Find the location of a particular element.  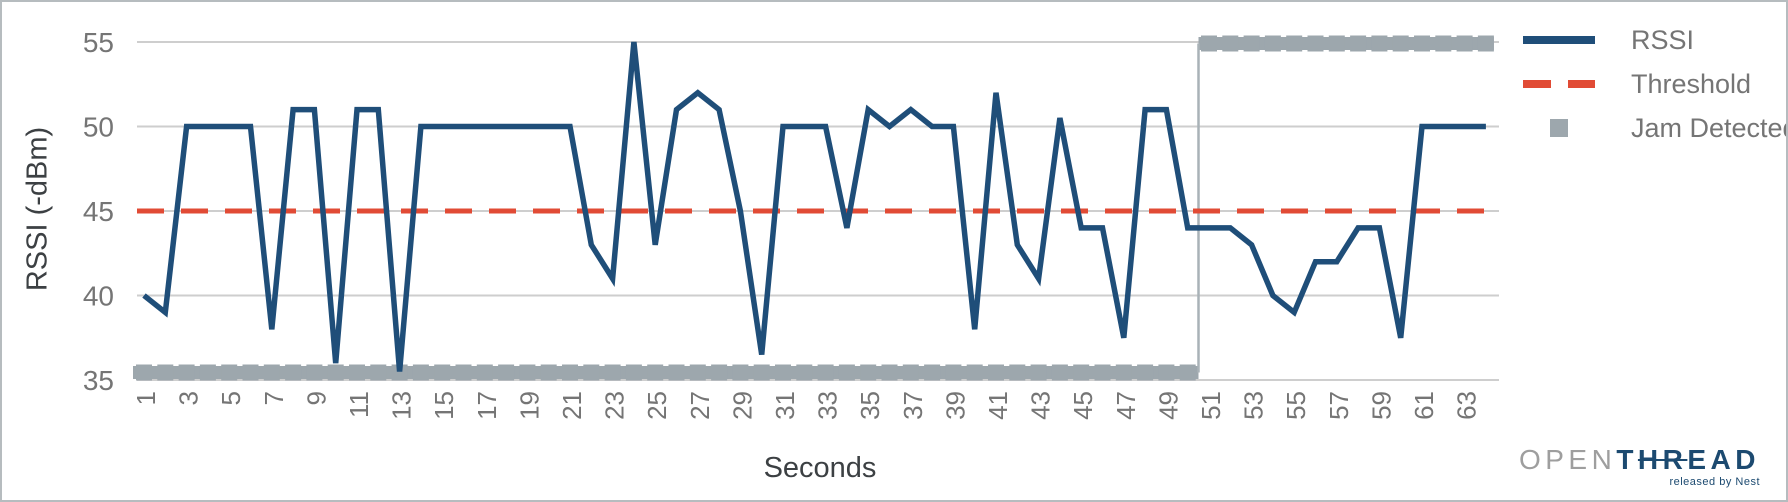

legend-item-jam: Jam Detected is located at coordinates (1655, 128).